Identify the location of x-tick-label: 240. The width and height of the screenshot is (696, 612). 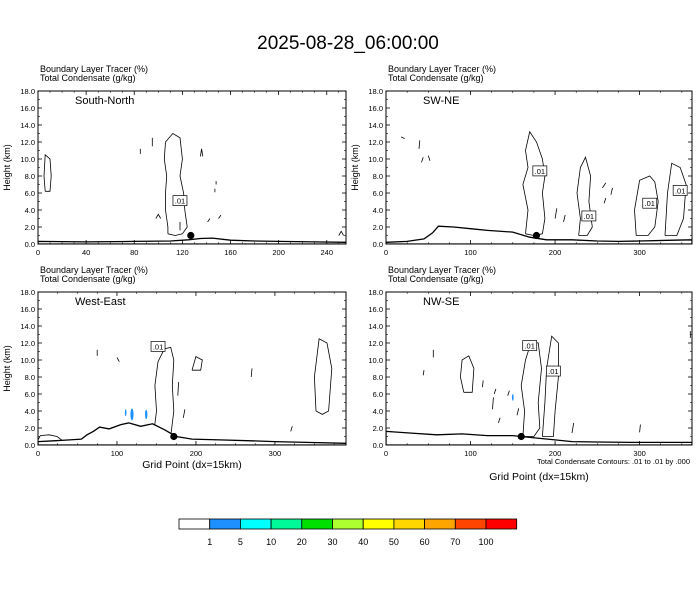
(326, 252).